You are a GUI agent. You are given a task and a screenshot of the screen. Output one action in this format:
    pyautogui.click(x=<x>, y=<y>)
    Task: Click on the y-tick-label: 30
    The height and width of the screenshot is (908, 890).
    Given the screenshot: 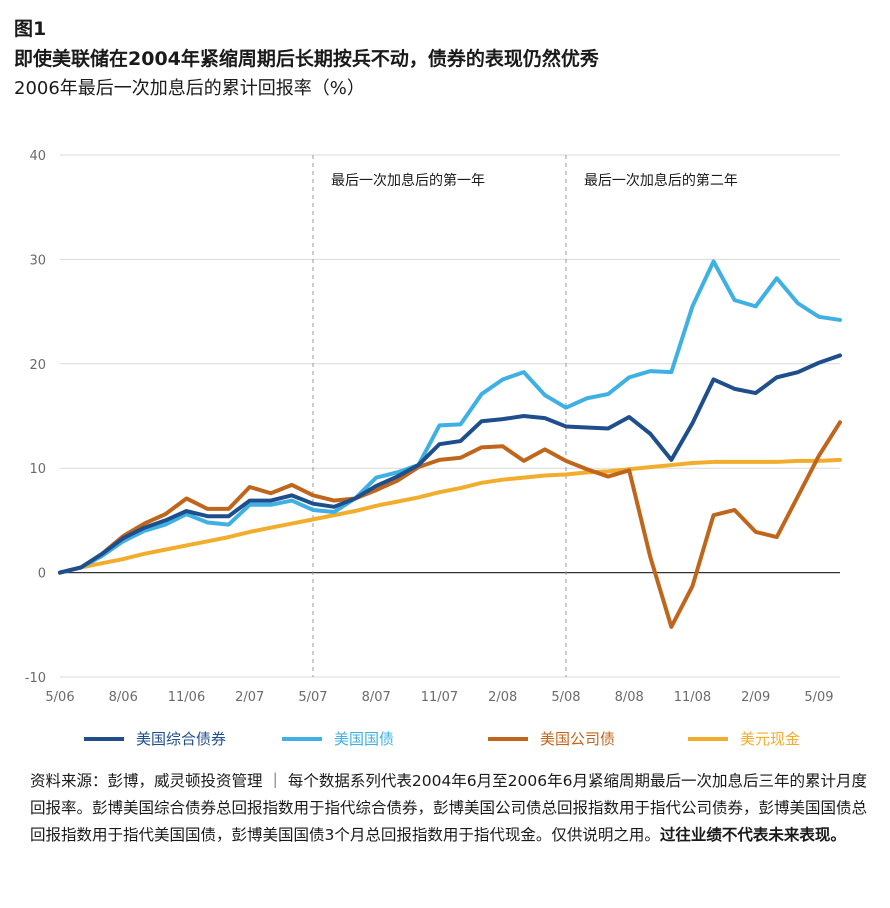 What is the action you would take?
    pyautogui.click(x=37, y=260)
    